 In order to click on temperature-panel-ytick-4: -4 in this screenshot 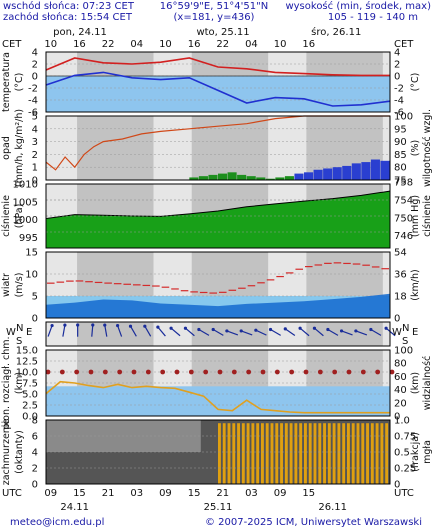, I will do `click(33, 101)`.